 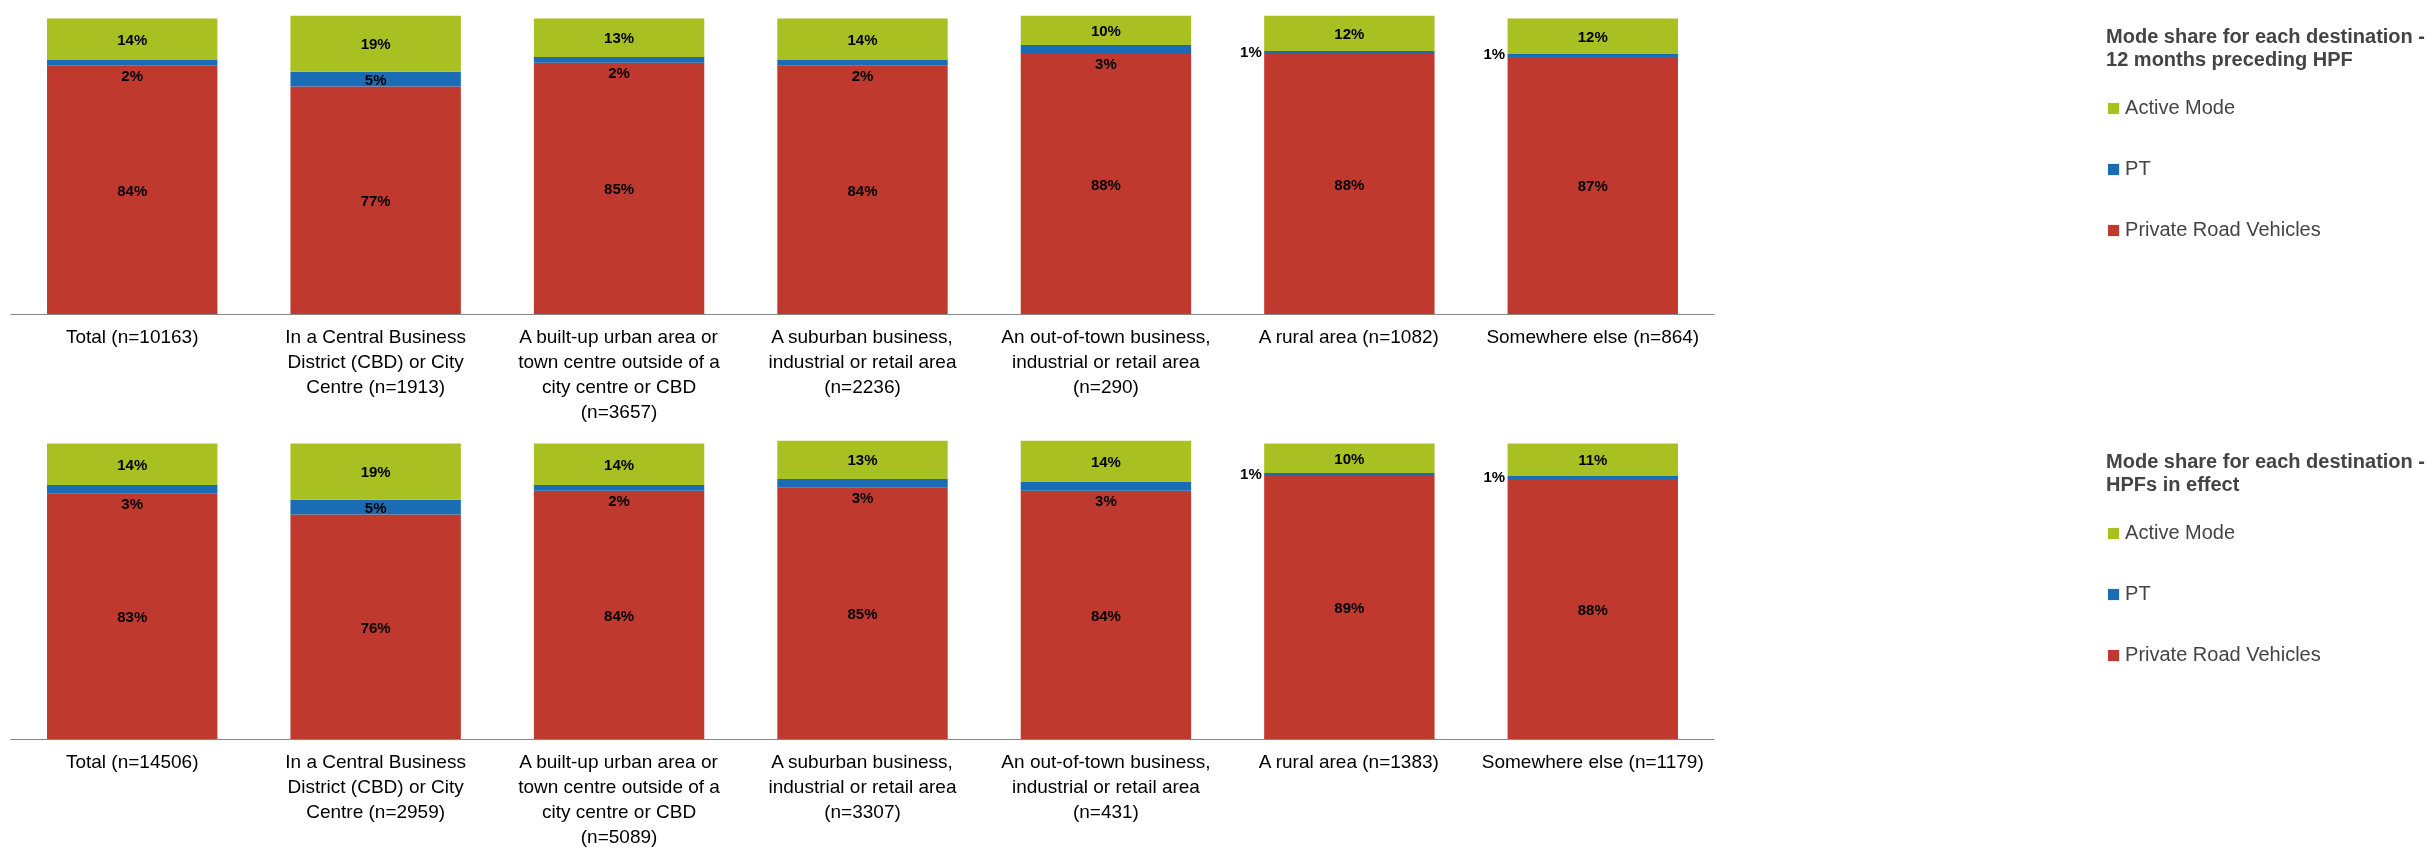 I want to click on x-tick-label: Total (n=14506), so click(x=132, y=761).